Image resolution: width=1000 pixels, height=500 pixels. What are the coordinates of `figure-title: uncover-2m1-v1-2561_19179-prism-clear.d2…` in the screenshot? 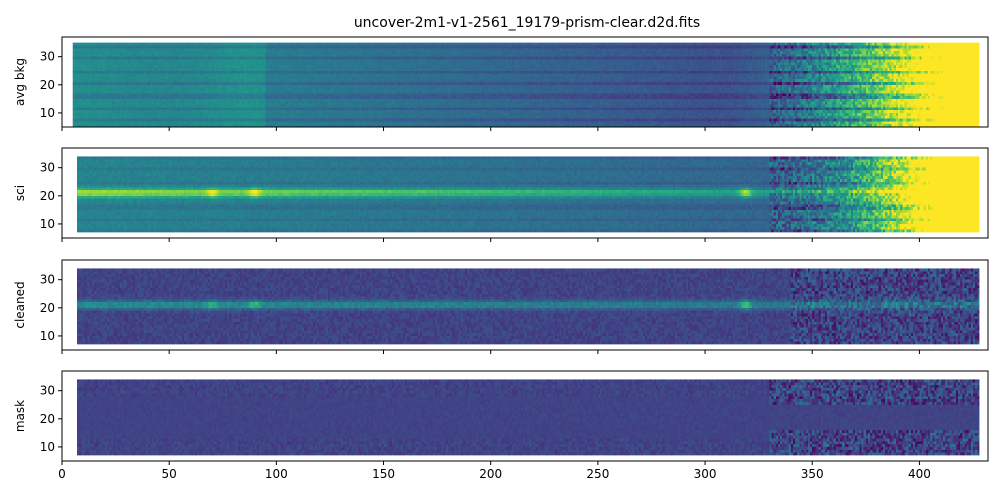 It's located at (527, 23).